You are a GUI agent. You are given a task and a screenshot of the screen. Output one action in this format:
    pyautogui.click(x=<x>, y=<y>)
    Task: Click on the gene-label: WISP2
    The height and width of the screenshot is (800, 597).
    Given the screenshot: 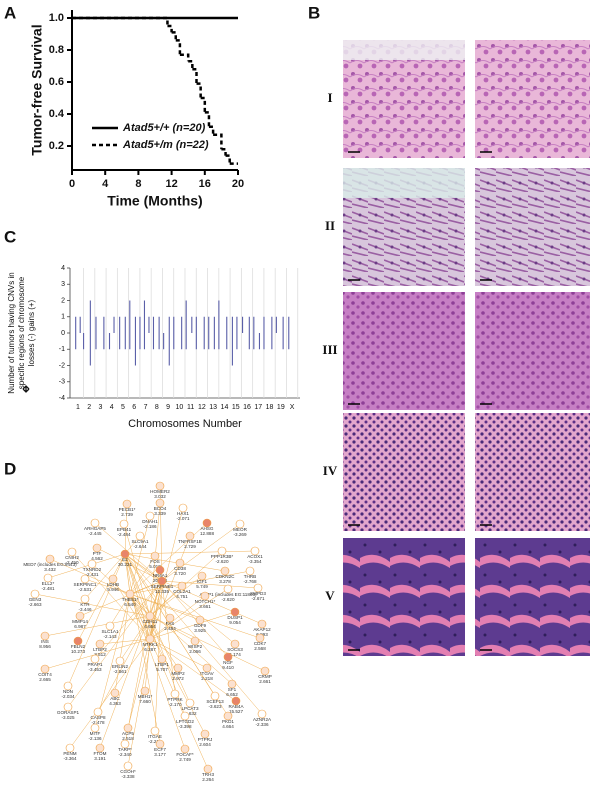 What is the action you would take?
    pyautogui.click(x=195, y=646)
    